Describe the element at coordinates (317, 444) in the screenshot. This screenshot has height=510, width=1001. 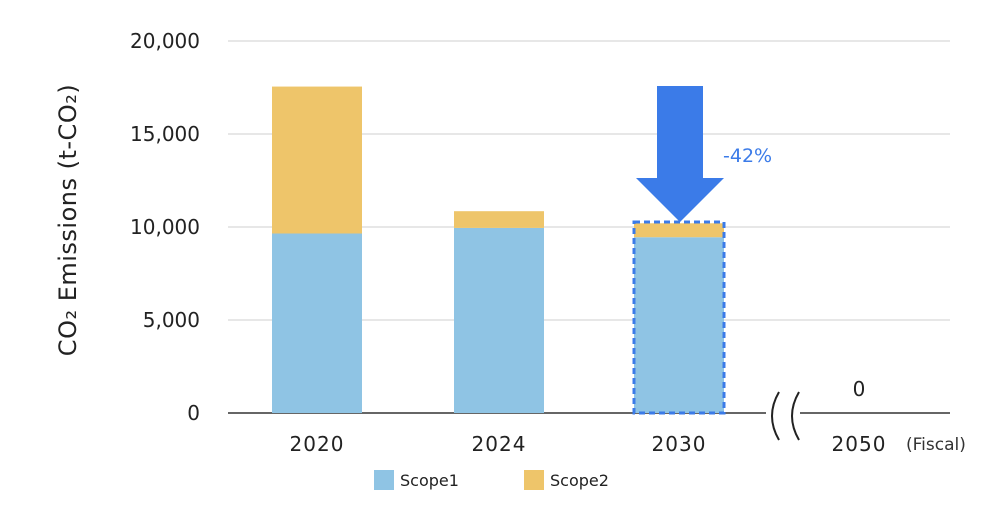
I see `x-tick-label: 2020` at that location.